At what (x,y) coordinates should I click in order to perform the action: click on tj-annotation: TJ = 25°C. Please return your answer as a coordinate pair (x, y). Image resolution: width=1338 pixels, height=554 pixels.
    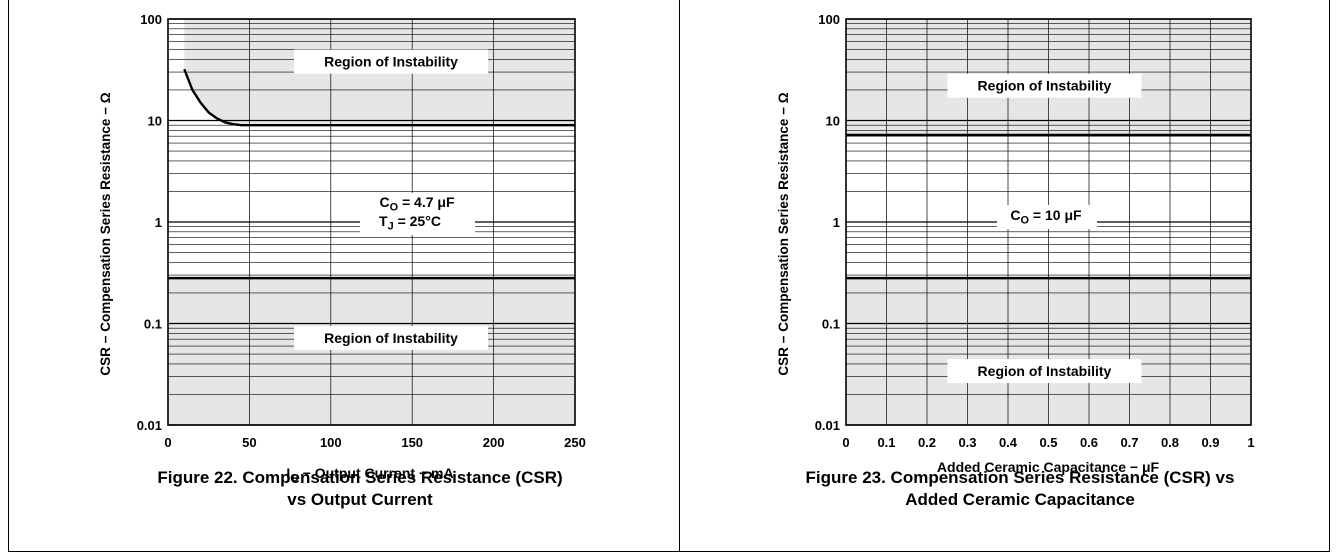
    Looking at the image, I should click on (410, 223).